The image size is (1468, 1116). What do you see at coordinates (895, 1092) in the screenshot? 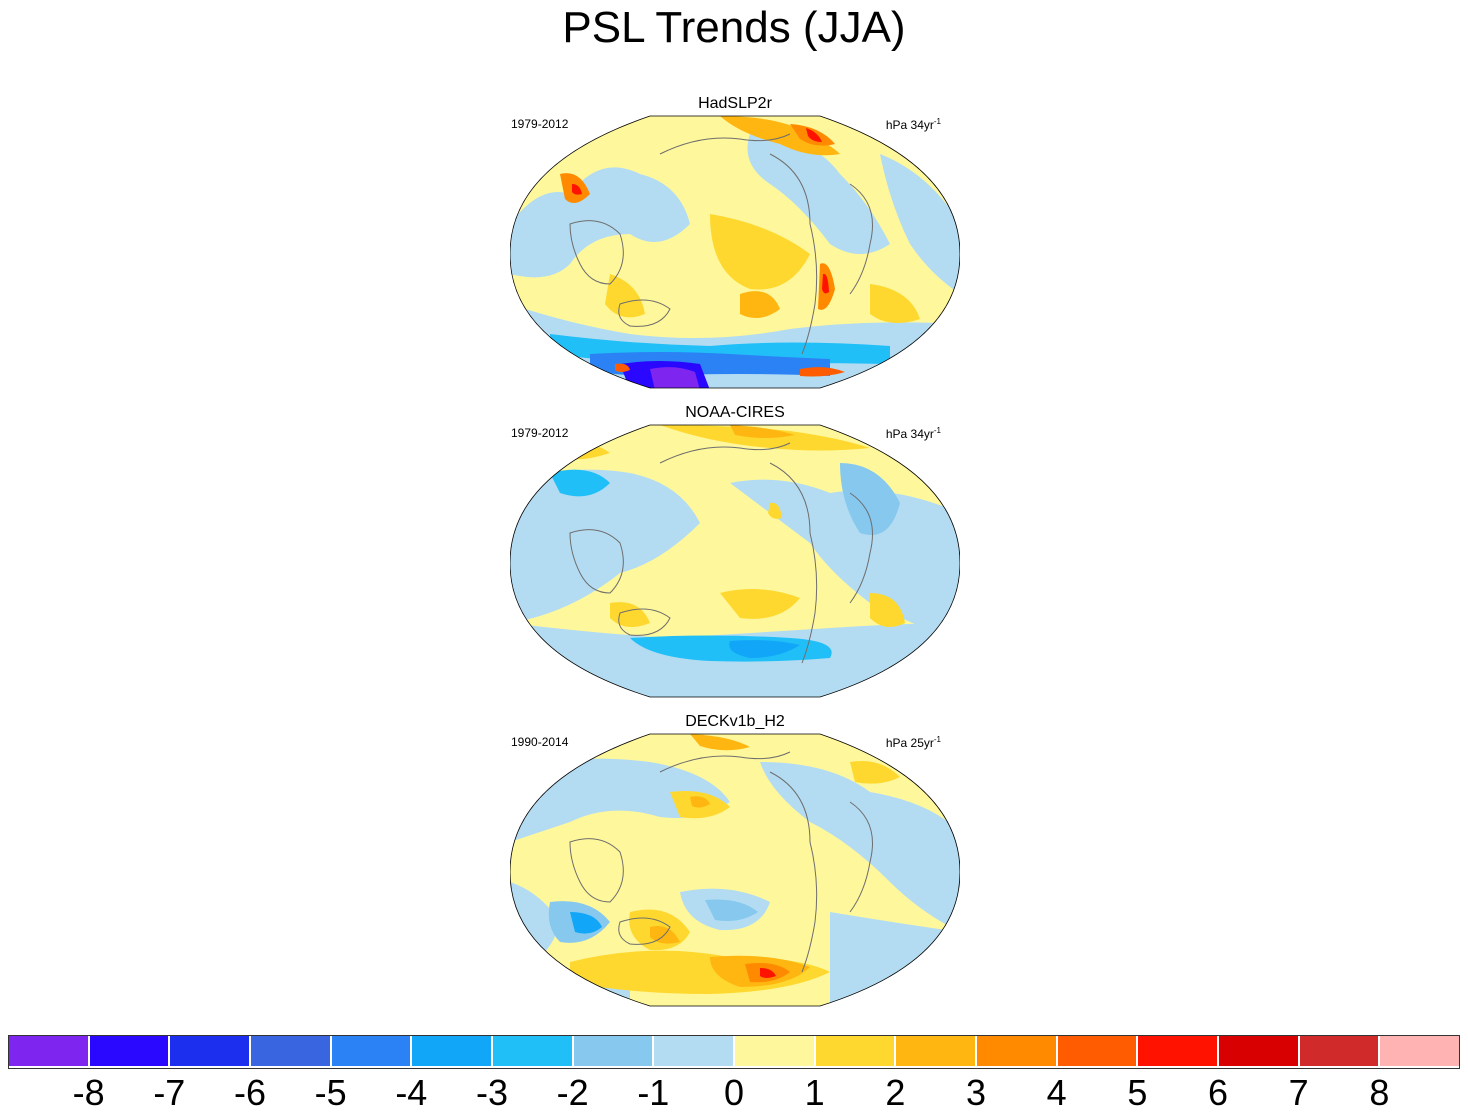
I see `colorbar-tick-label: 2` at bounding box center [895, 1092].